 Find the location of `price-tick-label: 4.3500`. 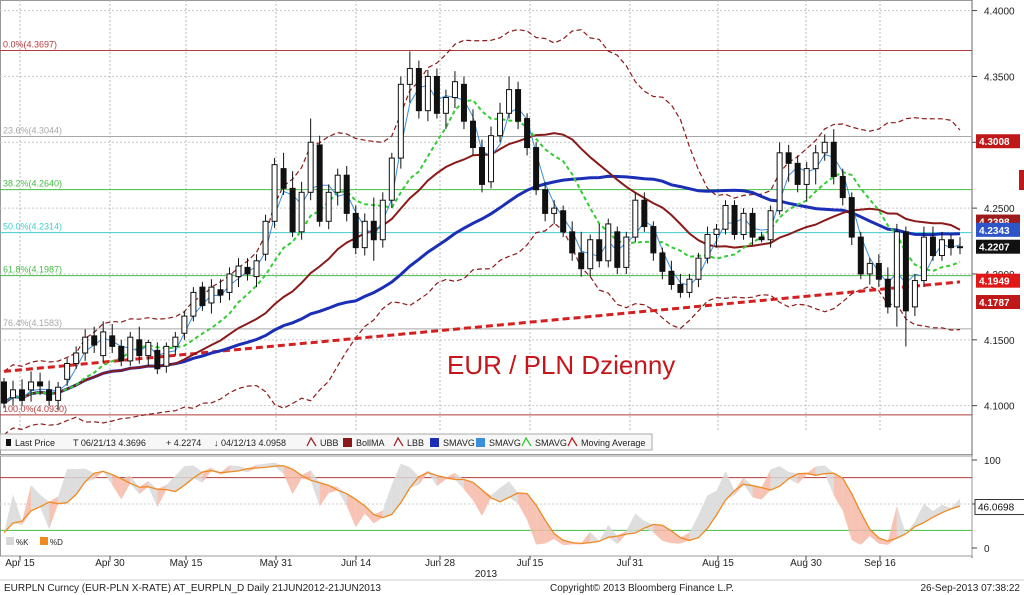

price-tick-label: 4.3500 is located at coordinates (999, 77).